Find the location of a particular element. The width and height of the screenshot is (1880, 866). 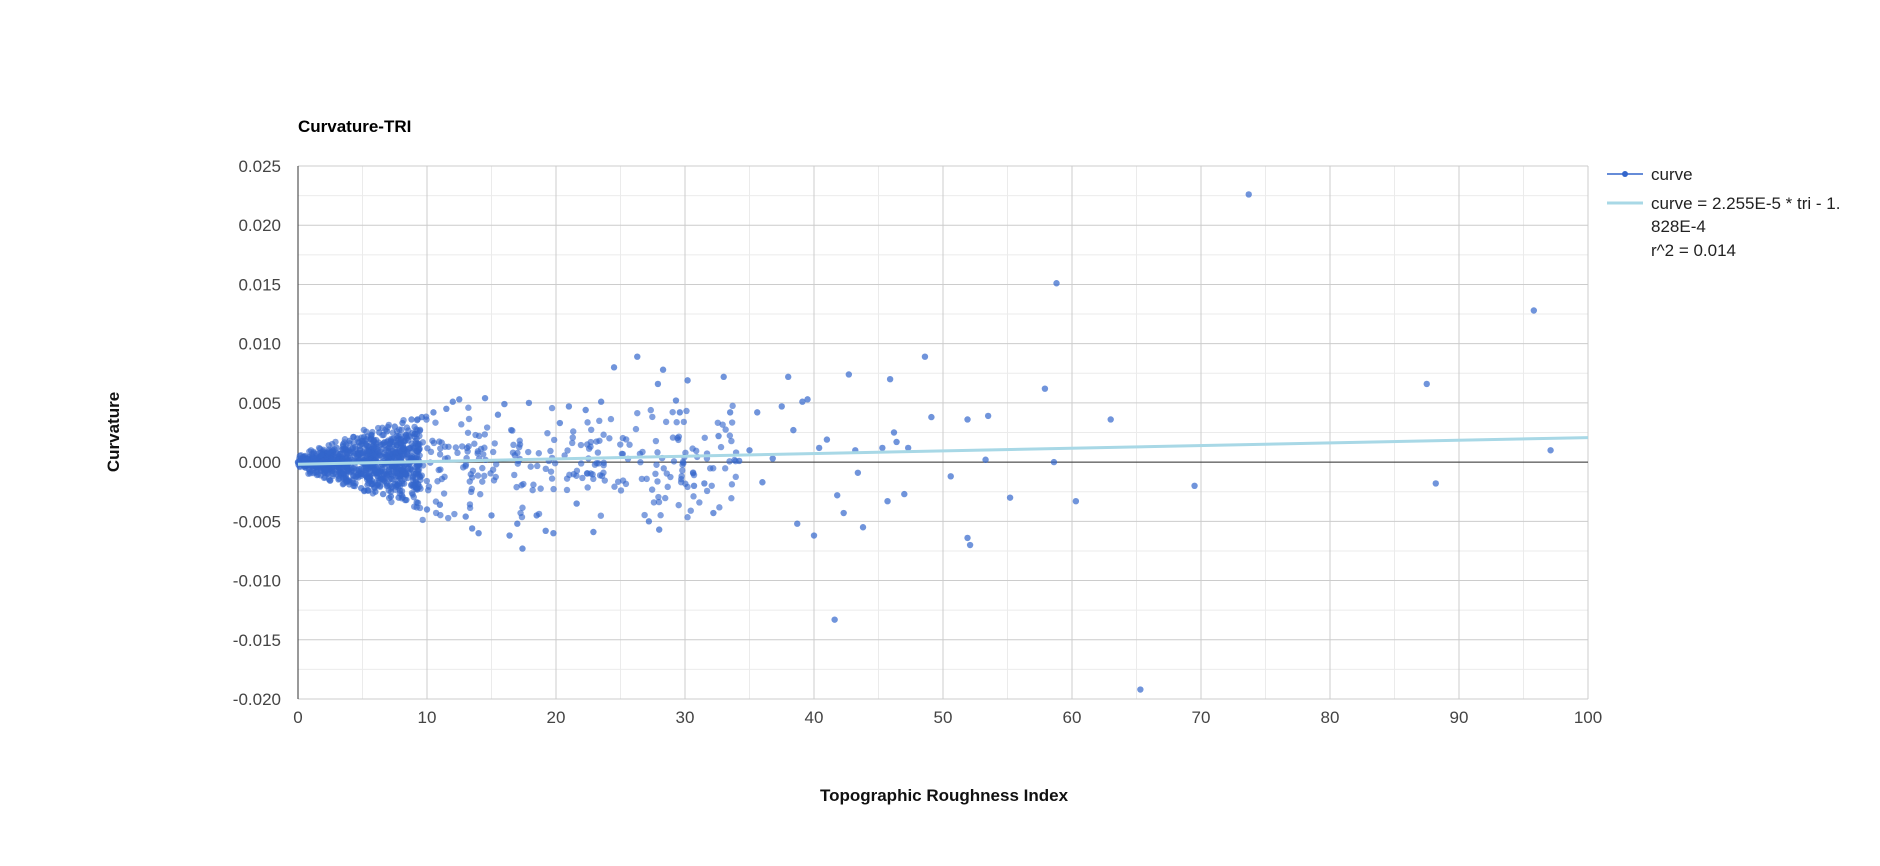

x-tick-label: 70 is located at coordinates (1201, 717).